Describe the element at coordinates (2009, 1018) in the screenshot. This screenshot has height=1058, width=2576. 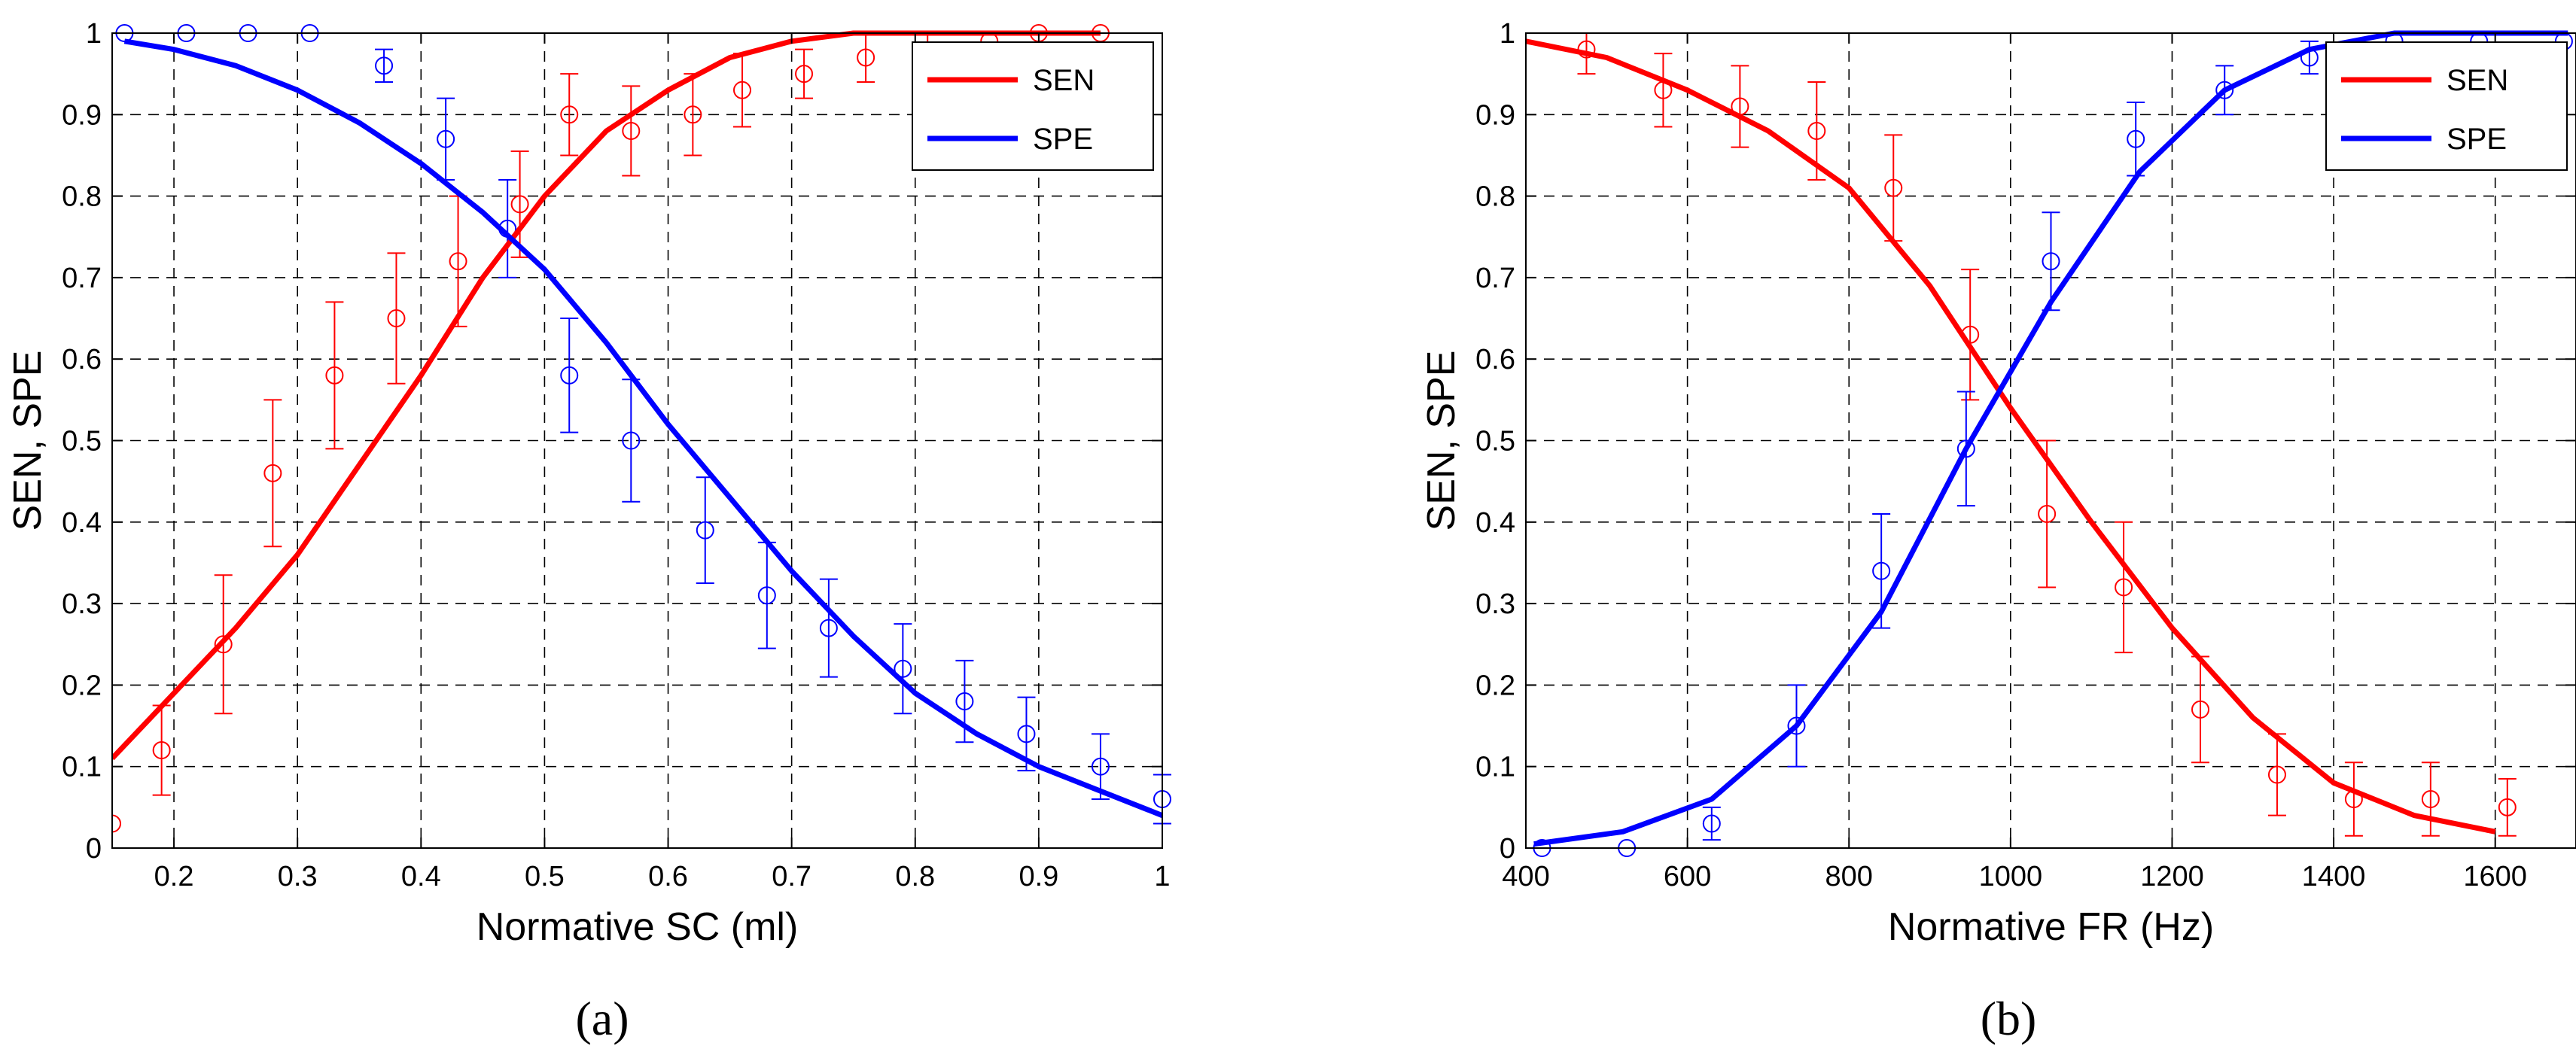
I see `panel-label: (b)` at that location.